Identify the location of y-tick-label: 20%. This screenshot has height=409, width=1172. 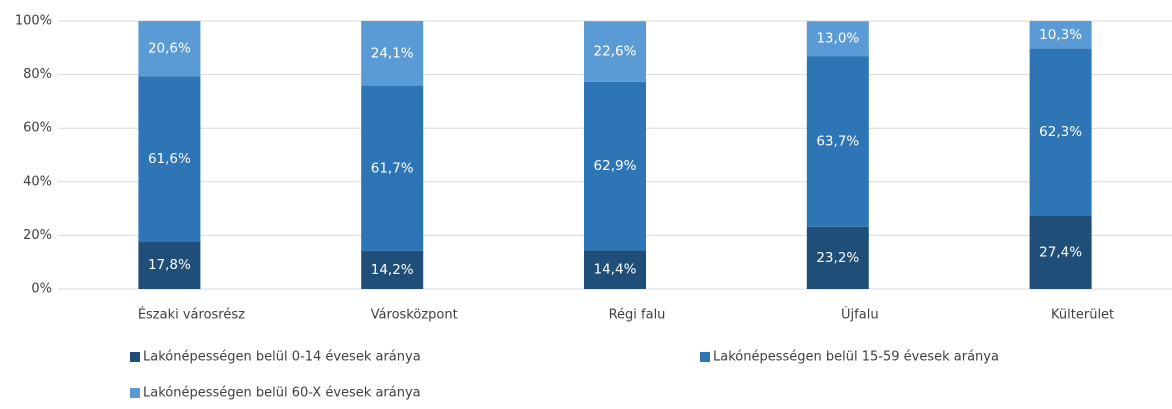
(37, 235).